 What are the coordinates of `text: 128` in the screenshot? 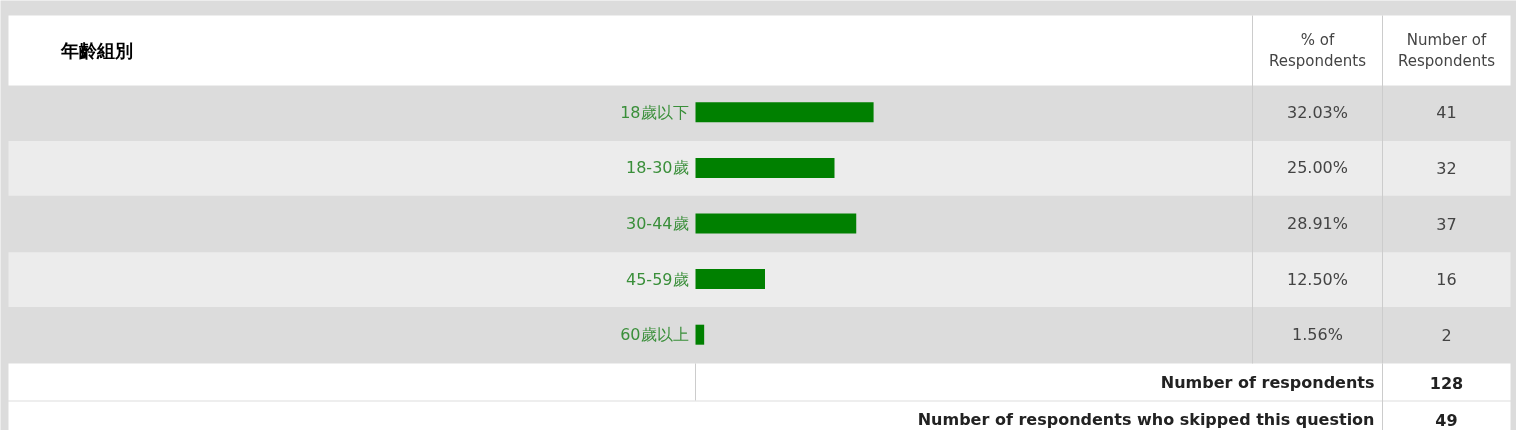 It's located at (1446, 383).